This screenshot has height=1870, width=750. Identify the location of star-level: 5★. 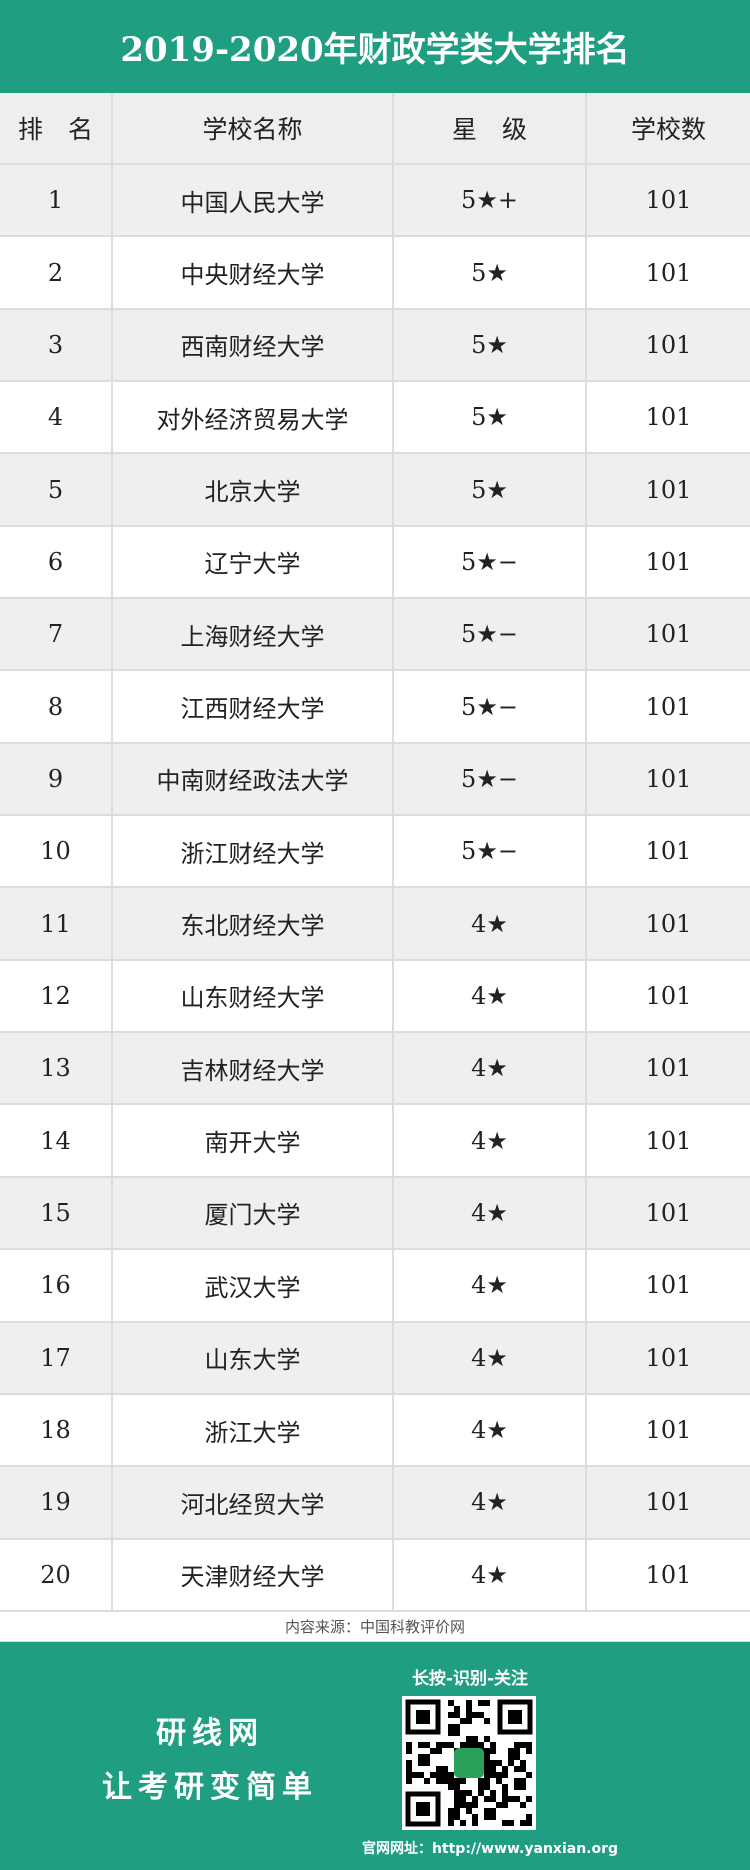
(490, 418).